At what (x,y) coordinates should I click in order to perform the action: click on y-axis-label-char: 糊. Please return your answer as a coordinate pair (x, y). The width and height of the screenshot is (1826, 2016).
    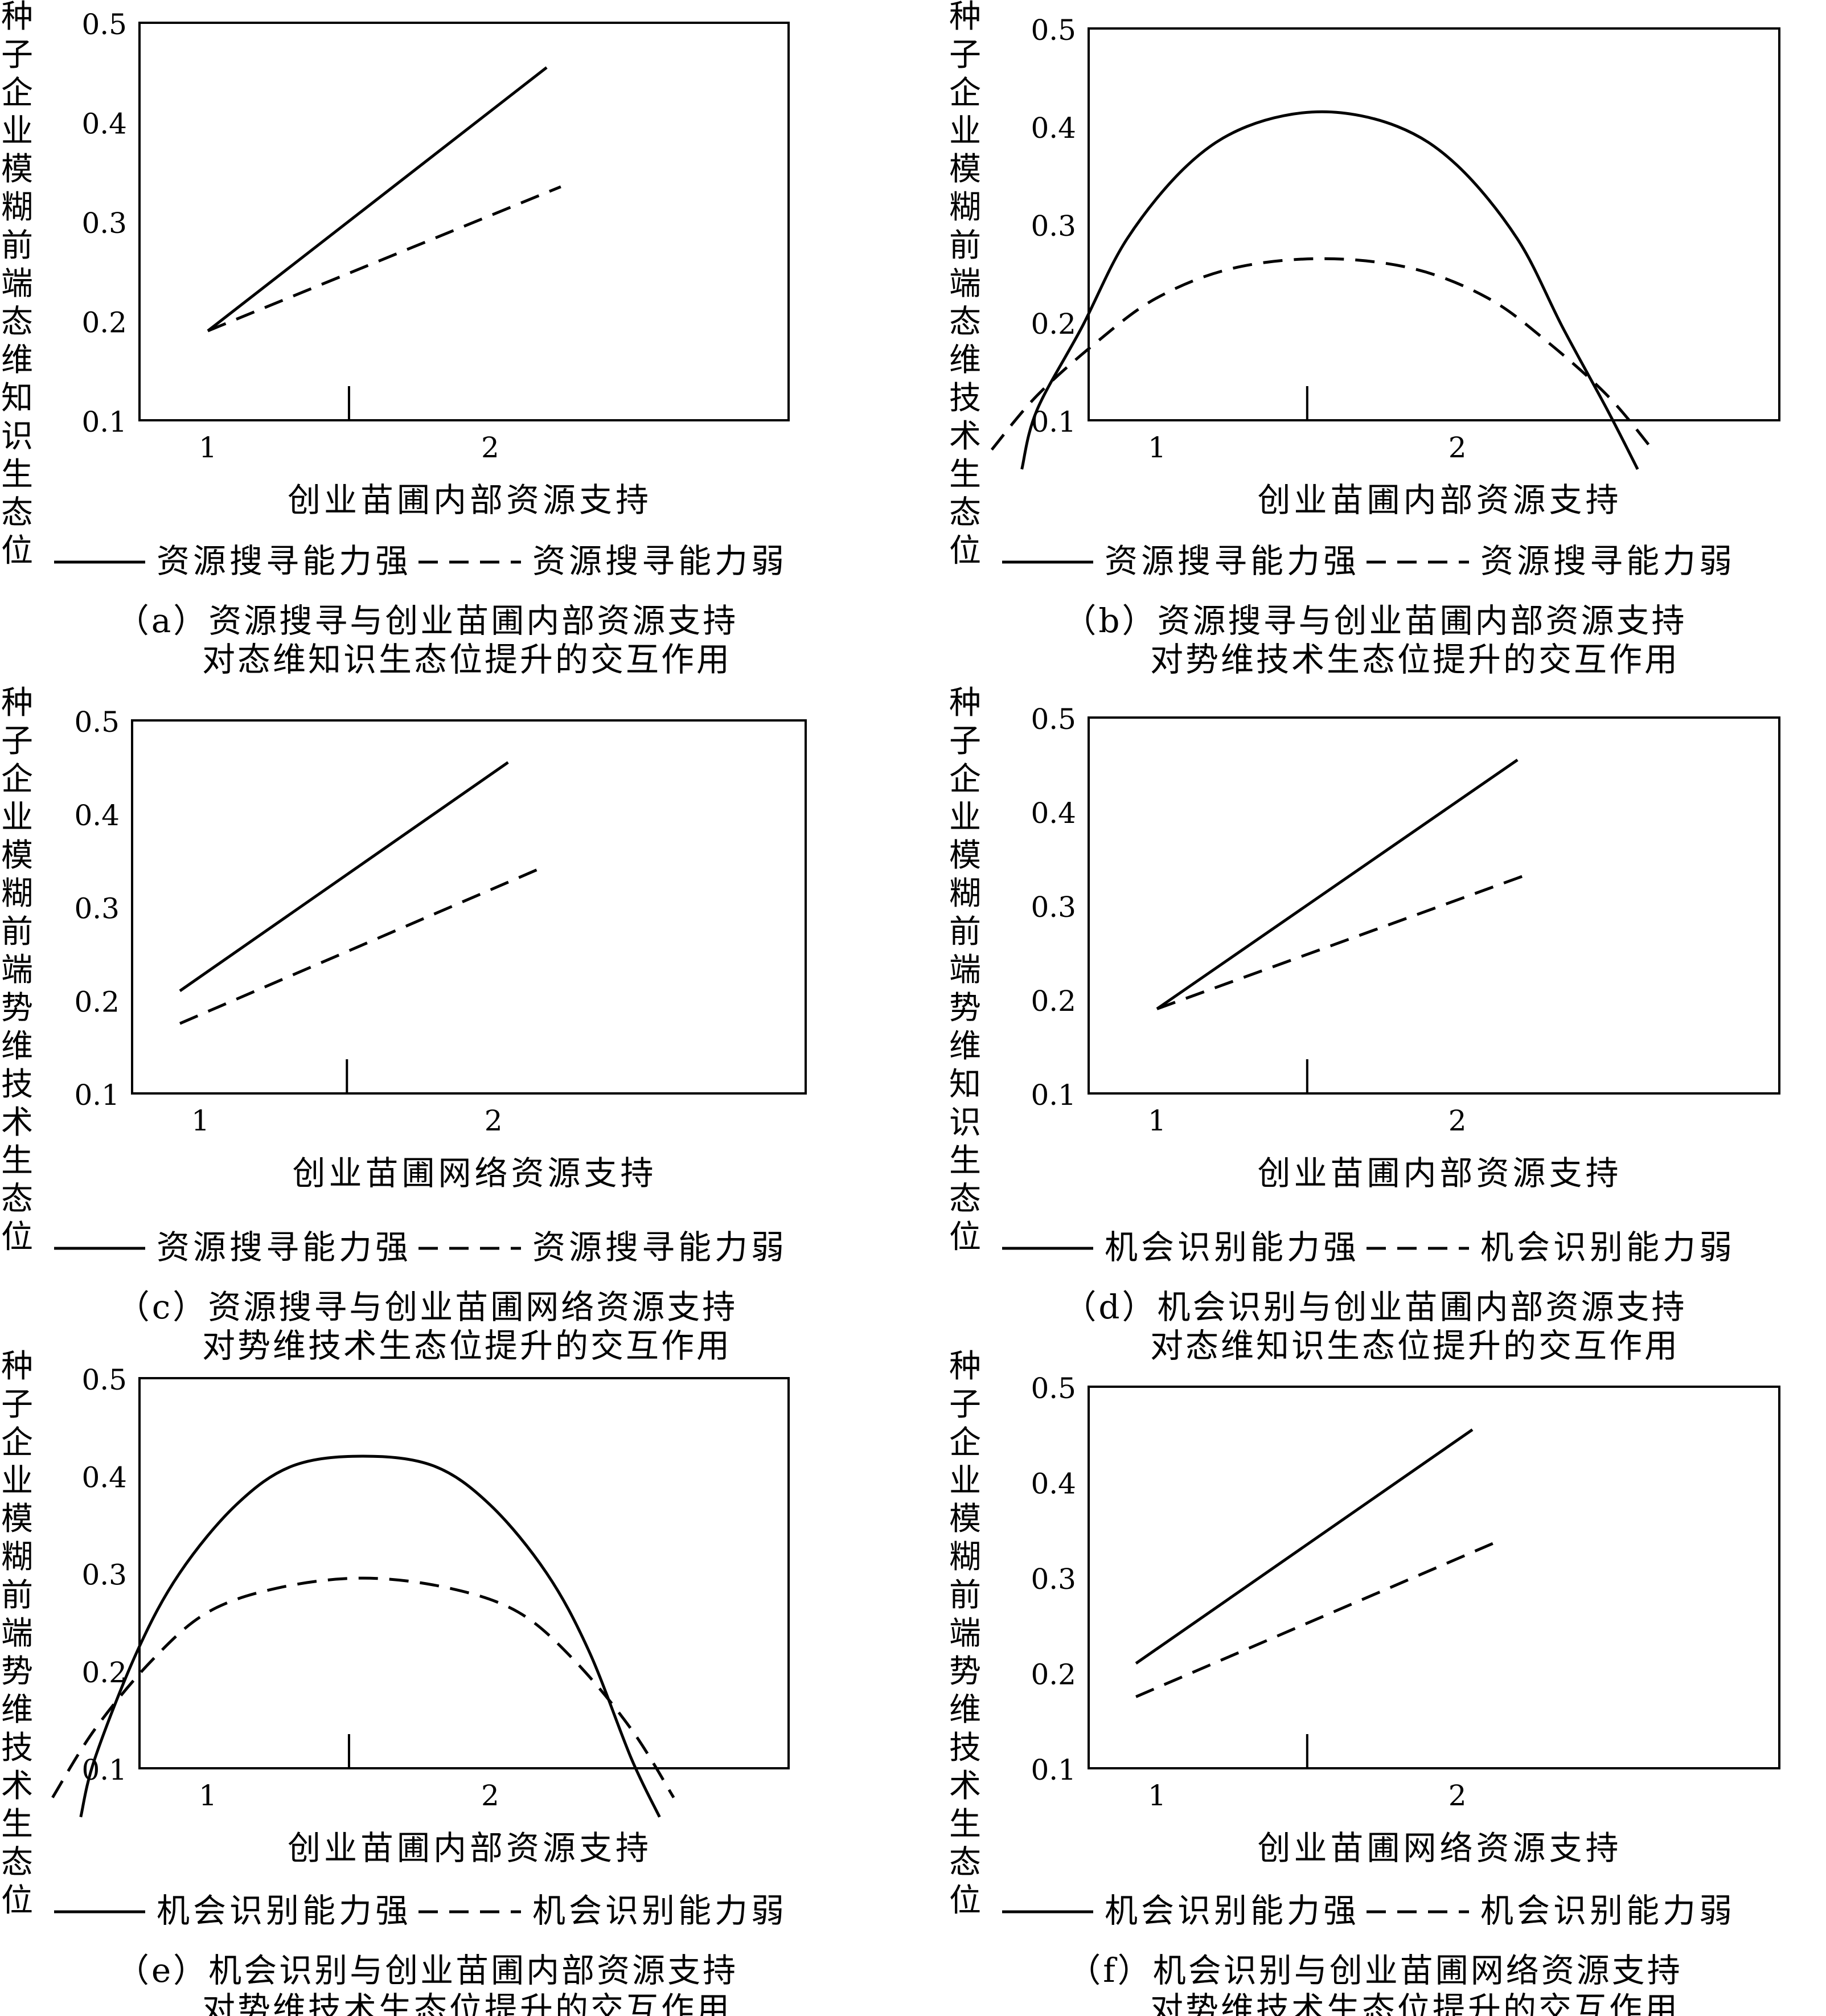
    Looking at the image, I should click on (965, 893).